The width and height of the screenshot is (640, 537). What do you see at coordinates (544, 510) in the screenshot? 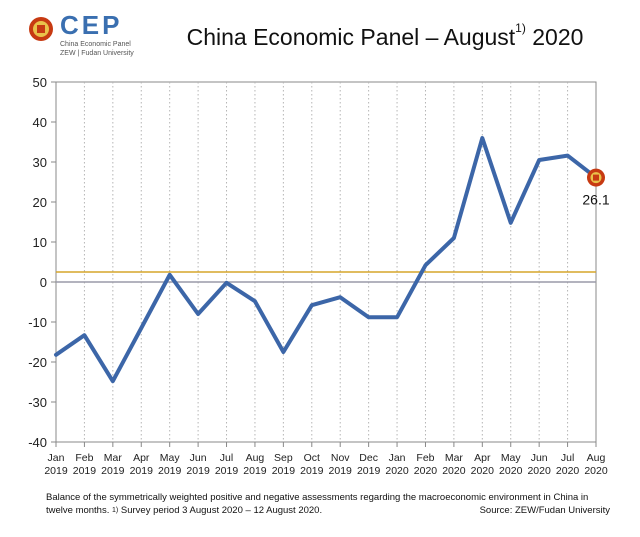
I see `source-note: Source: ZEW/Fudan University` at bounding box center [544, 510].